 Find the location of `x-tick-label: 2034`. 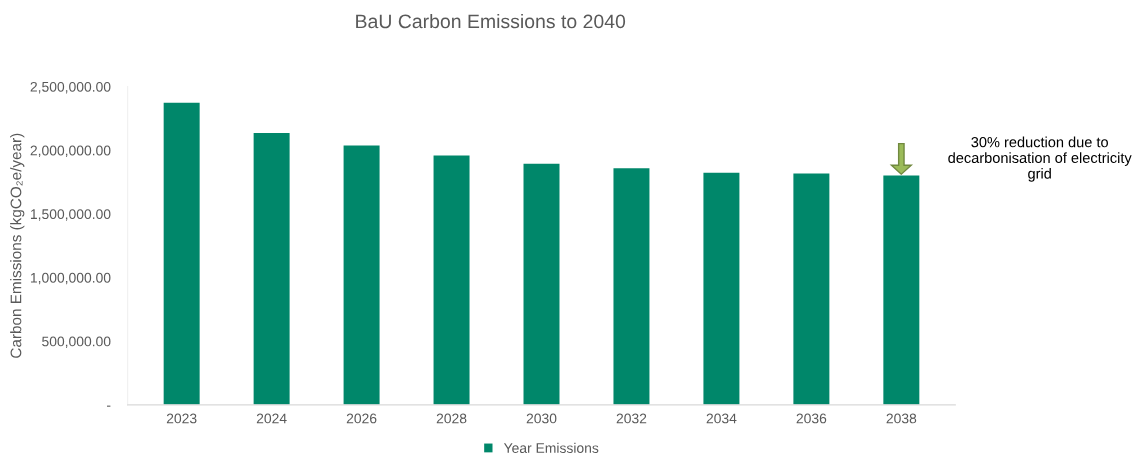

x-tick-label: 2034 is located at coordinates (721, 418).